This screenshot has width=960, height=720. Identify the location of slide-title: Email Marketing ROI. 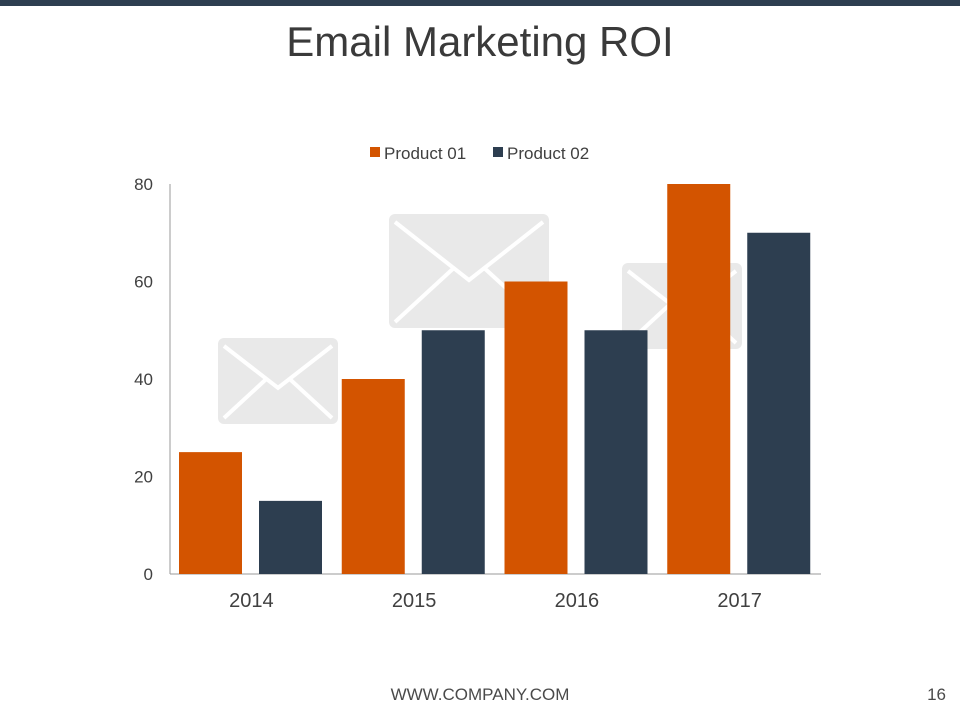
(480, 41).